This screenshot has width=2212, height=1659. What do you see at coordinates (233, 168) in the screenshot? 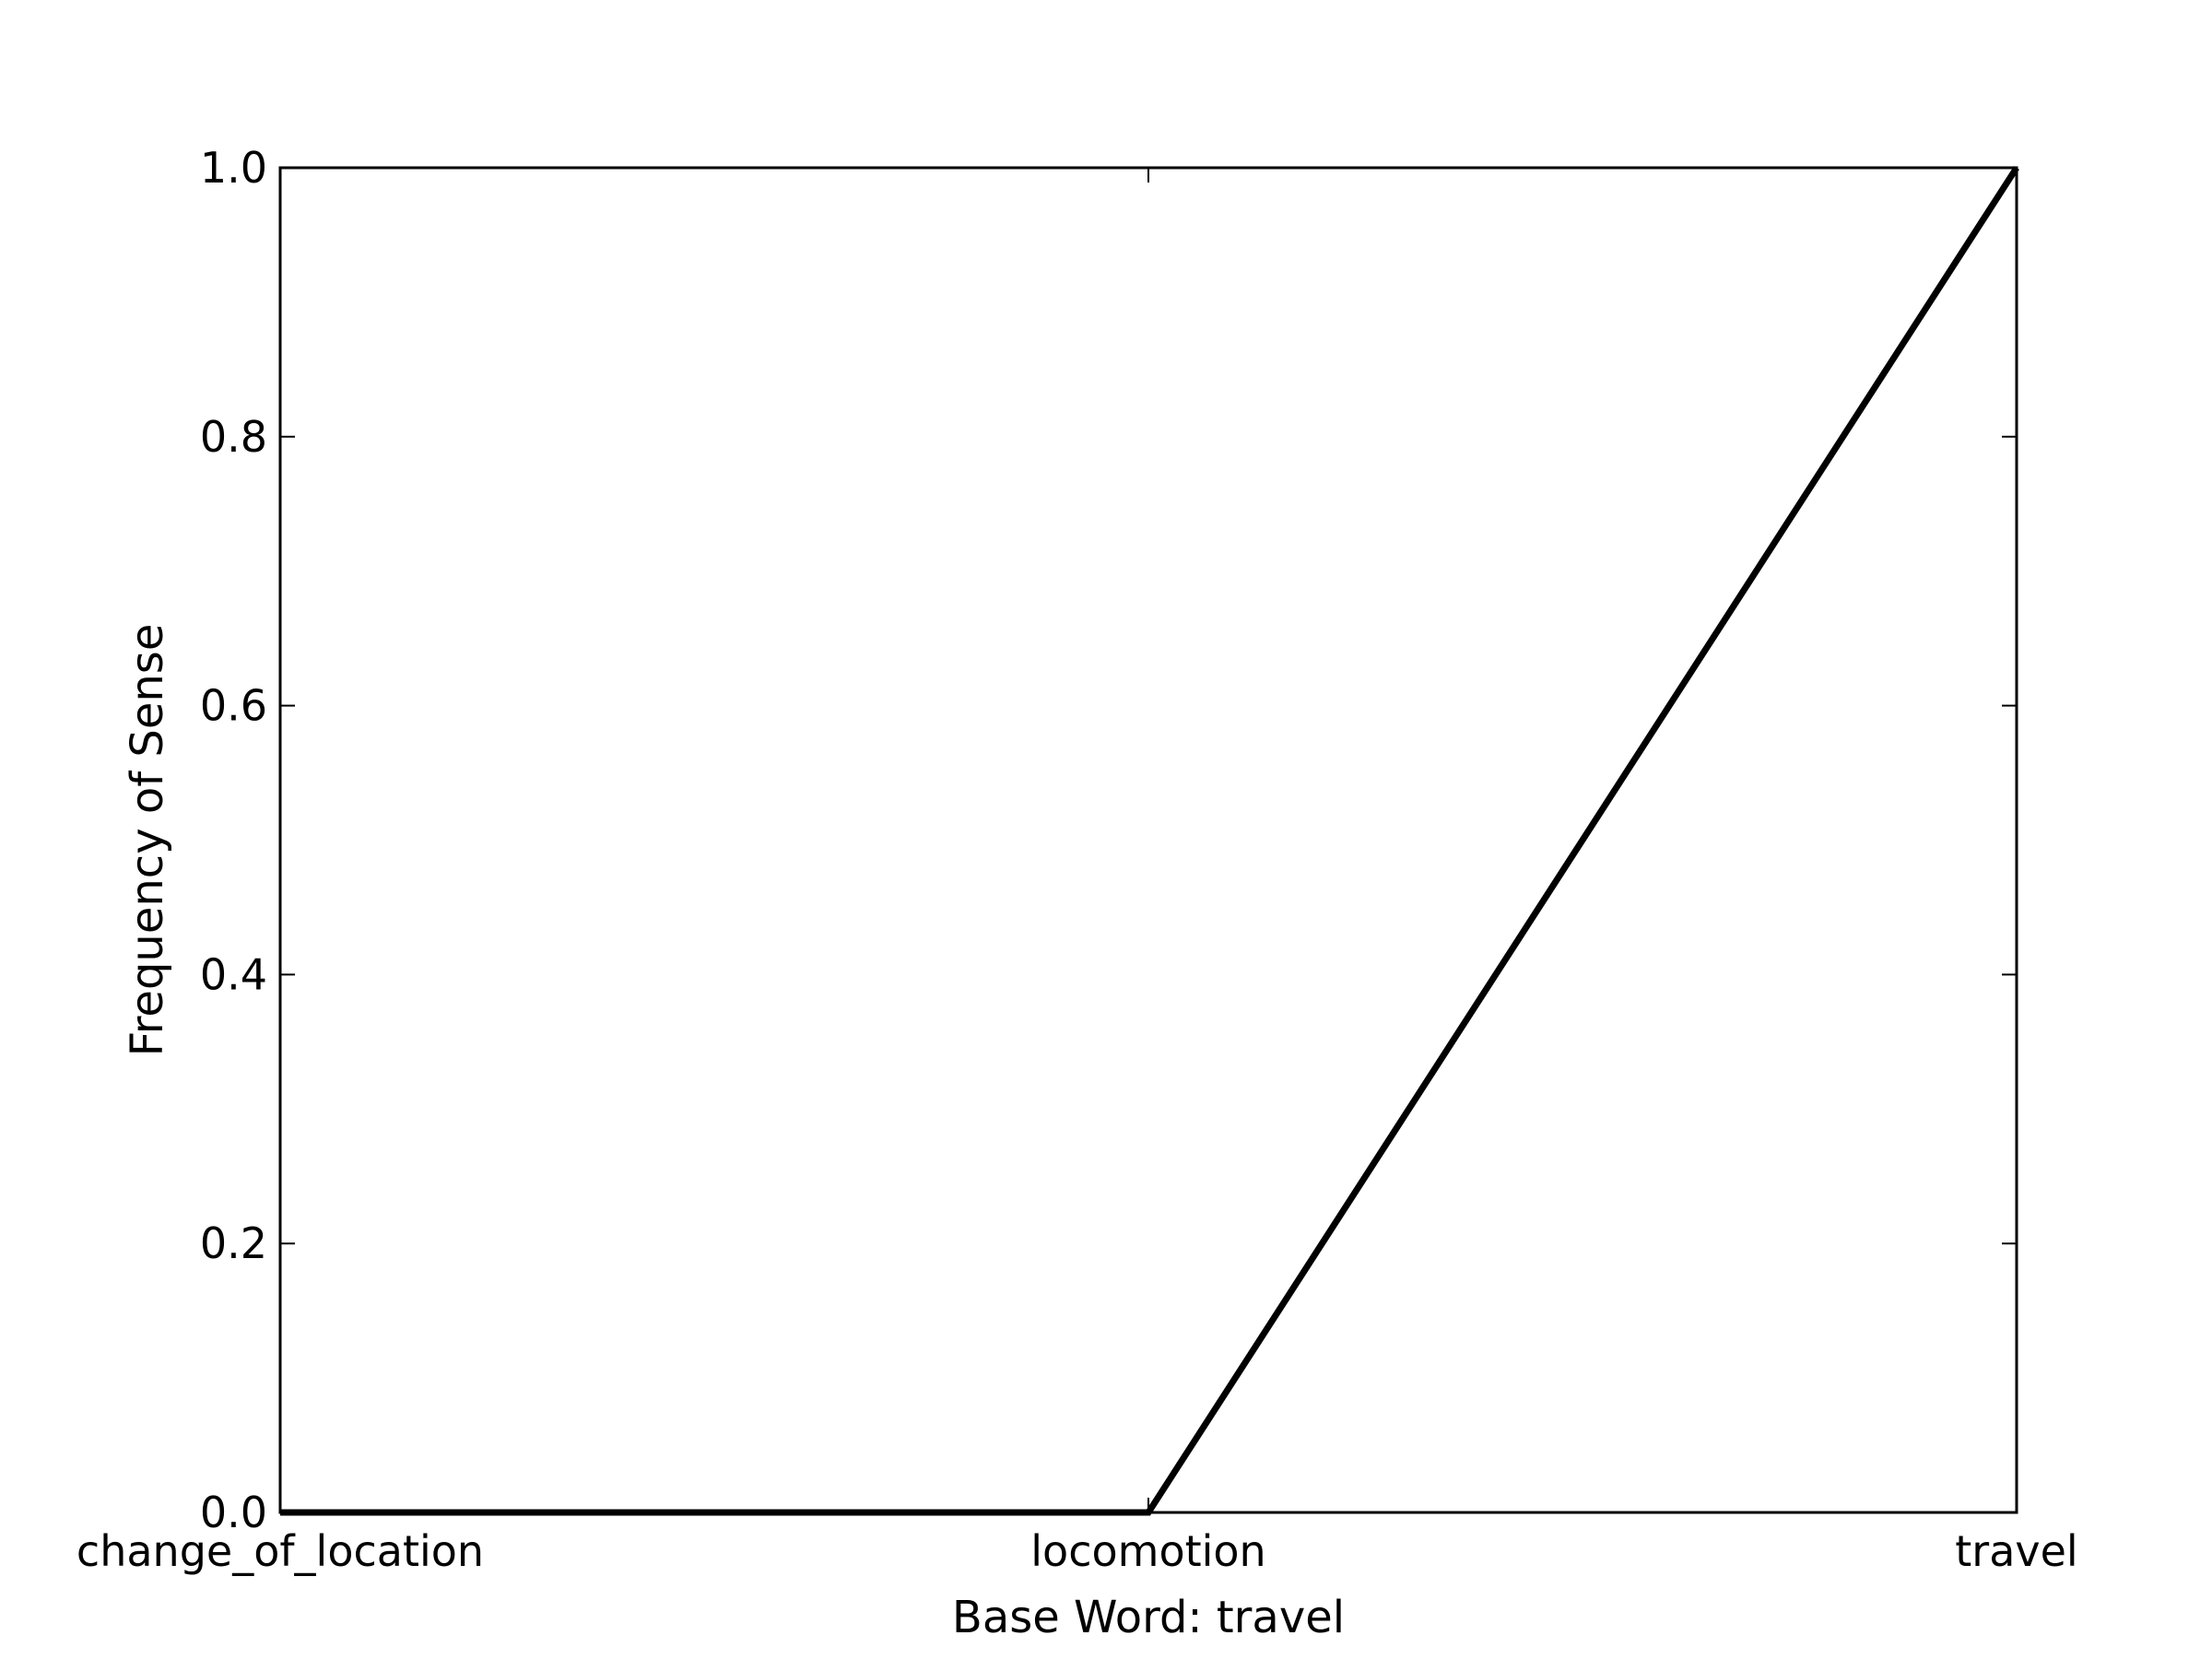
I see `y-tick-label: 1.0` at bounding box center [233, 168].